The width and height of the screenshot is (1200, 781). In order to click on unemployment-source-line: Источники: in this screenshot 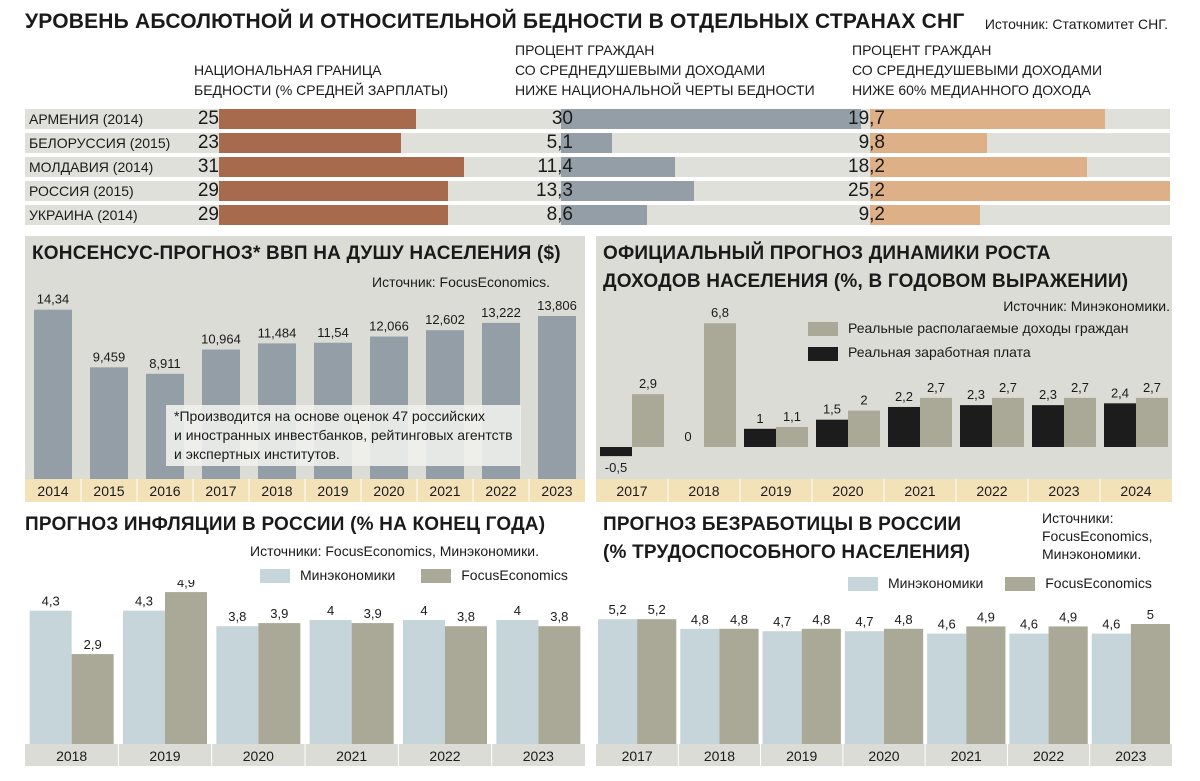, I will do `click(1078, 518)`.